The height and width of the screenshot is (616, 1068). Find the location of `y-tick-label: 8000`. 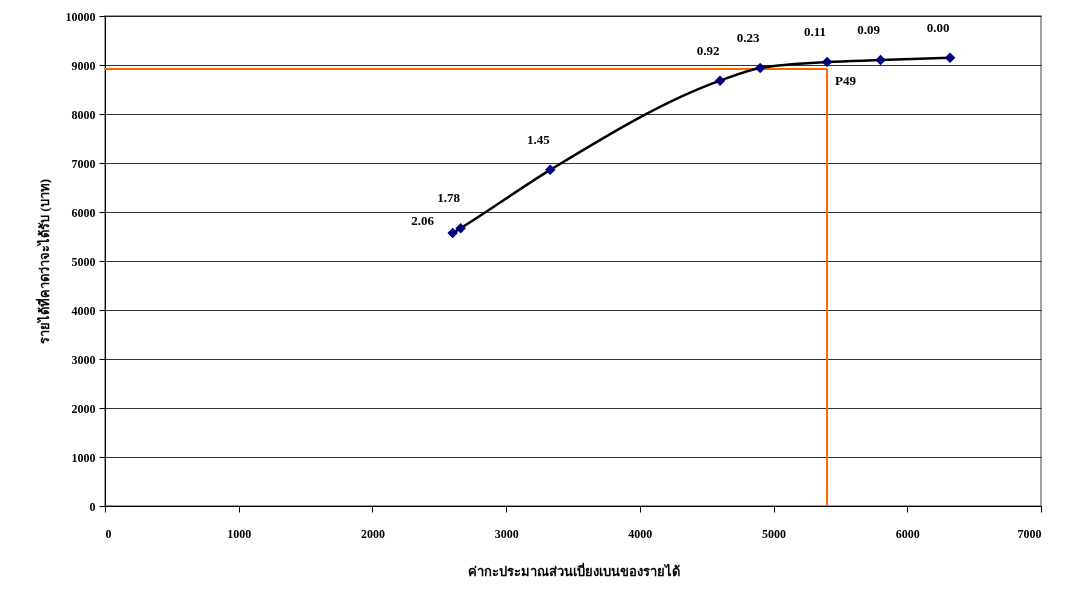

y-tick-label: 8000 is located at coordinates (83, 114).